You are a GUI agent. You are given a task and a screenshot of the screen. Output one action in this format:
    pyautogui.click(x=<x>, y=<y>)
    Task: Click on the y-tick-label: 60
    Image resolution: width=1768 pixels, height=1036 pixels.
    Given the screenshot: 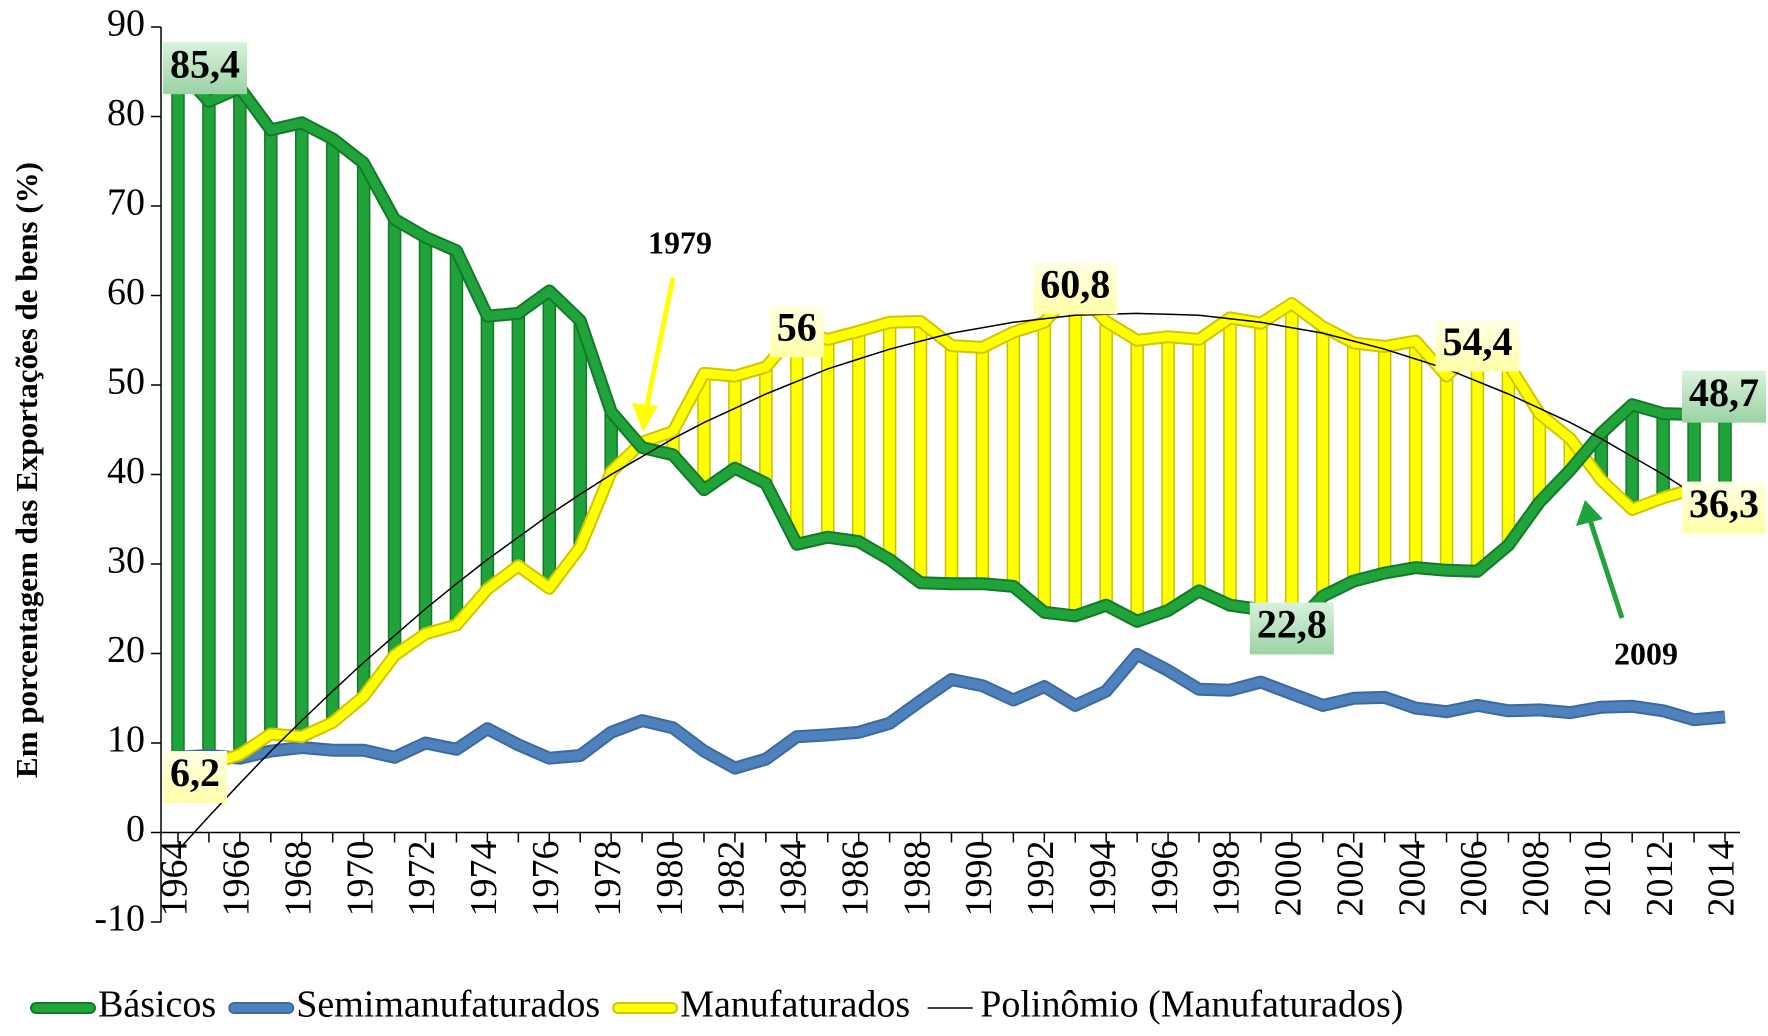 What is the action you would take?
    pyautogui.click(x=126, y=292)
    